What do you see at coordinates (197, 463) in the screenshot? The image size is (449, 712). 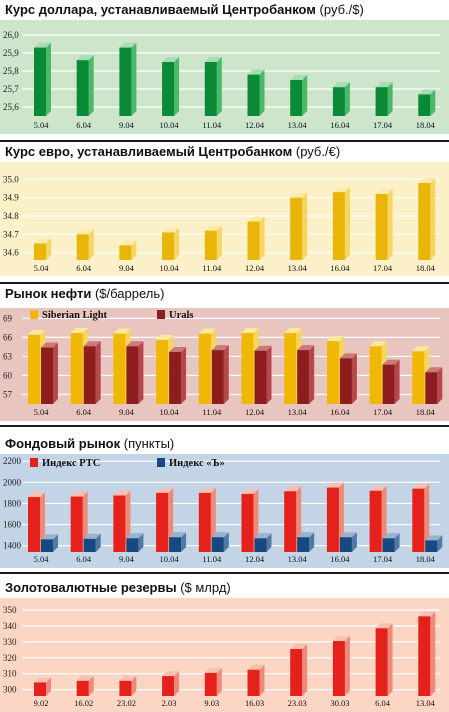 I see `legend-label: Индекс «Ъ»` at bounding box center [197, 463].